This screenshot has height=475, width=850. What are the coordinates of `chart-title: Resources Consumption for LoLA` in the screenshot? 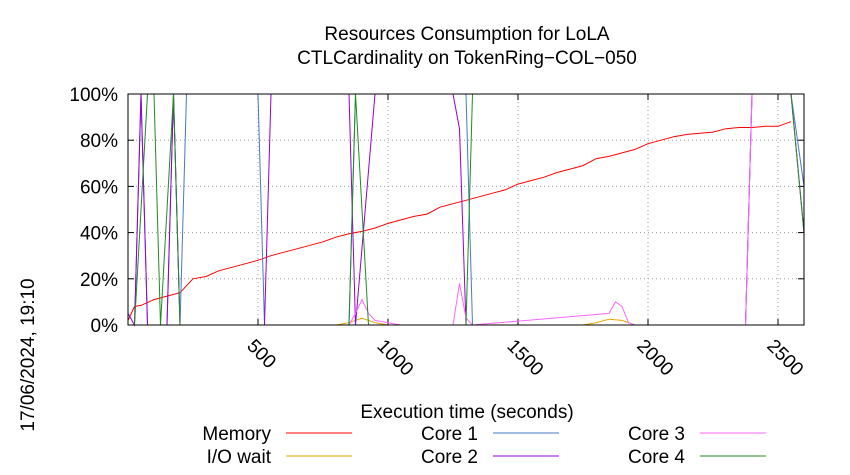 It's located at (466, 34).